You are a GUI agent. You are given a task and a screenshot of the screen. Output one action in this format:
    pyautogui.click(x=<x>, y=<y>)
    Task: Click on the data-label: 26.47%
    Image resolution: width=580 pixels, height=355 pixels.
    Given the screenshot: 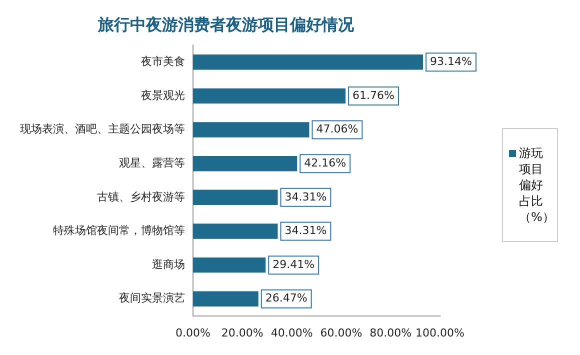 What is the action you would take?
    pyautogui.click(x=286, y=298)
    